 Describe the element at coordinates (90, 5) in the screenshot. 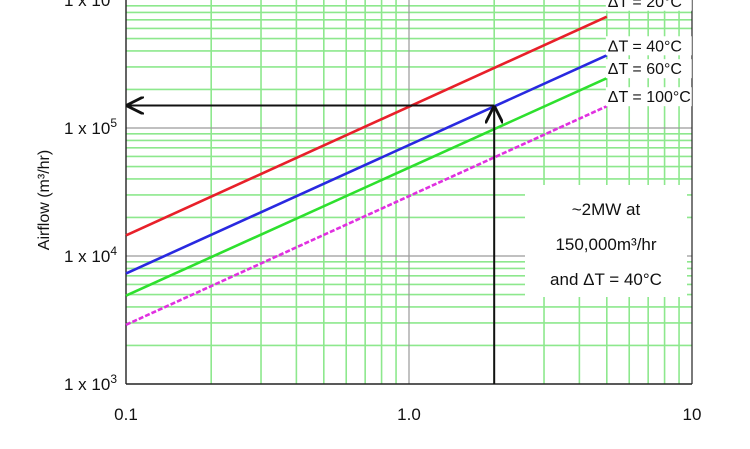

I see `y-tick-label: 1 x 106` at that location.